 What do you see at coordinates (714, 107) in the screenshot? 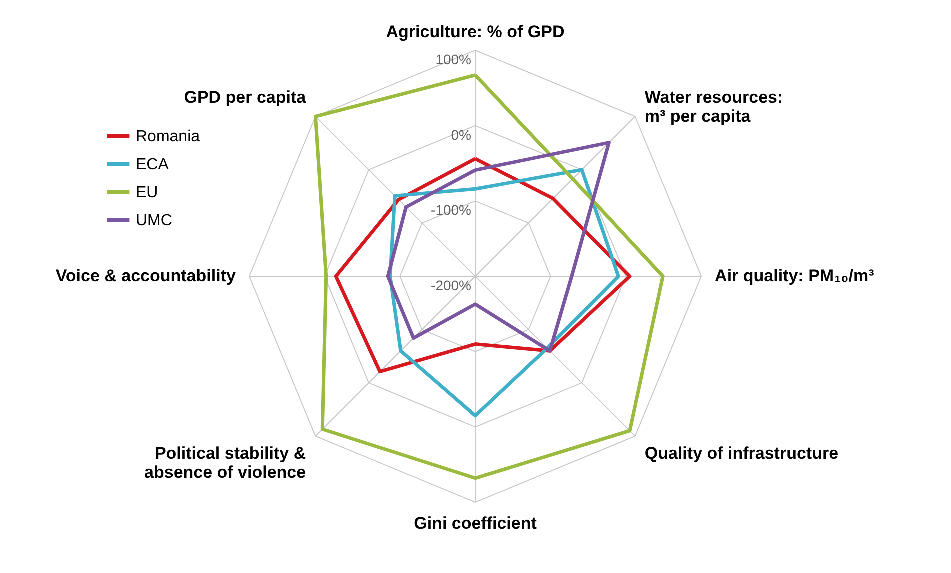
I see `spoke-label: Water resources: m³ per capita` at bounding box center [714, 107].